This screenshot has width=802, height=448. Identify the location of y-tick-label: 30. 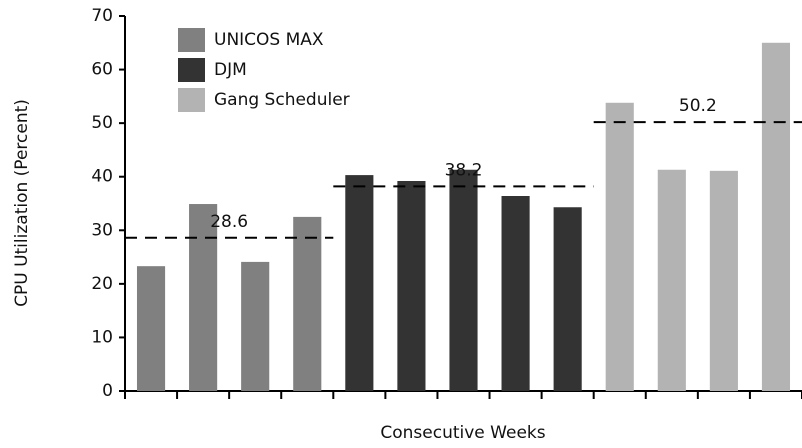
(102, 230).